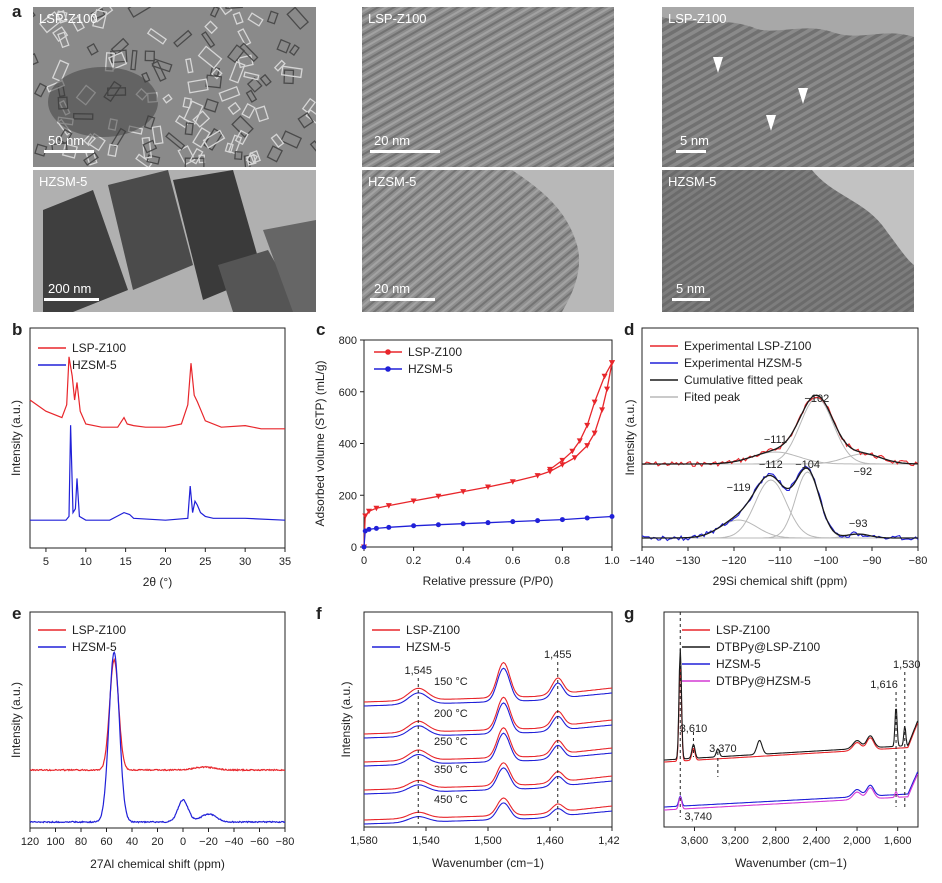 The width and height of the screenshot is (942, 883). Describe the element at coordinates (611, 561) in the screenshot. I see `x-tick-label: 1.0` at that location.